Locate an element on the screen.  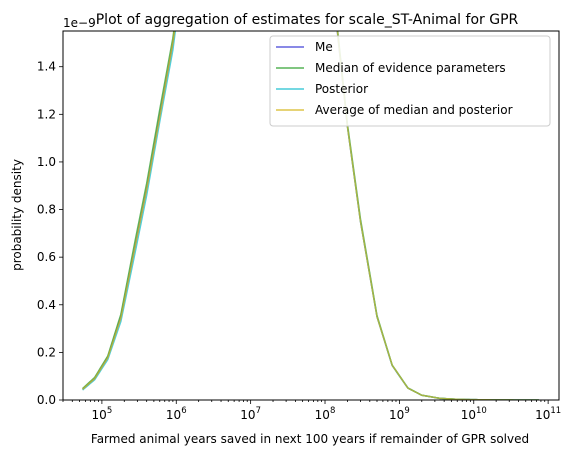
x-tick-label: 10¹¹ is located at coordinates (548, 414).